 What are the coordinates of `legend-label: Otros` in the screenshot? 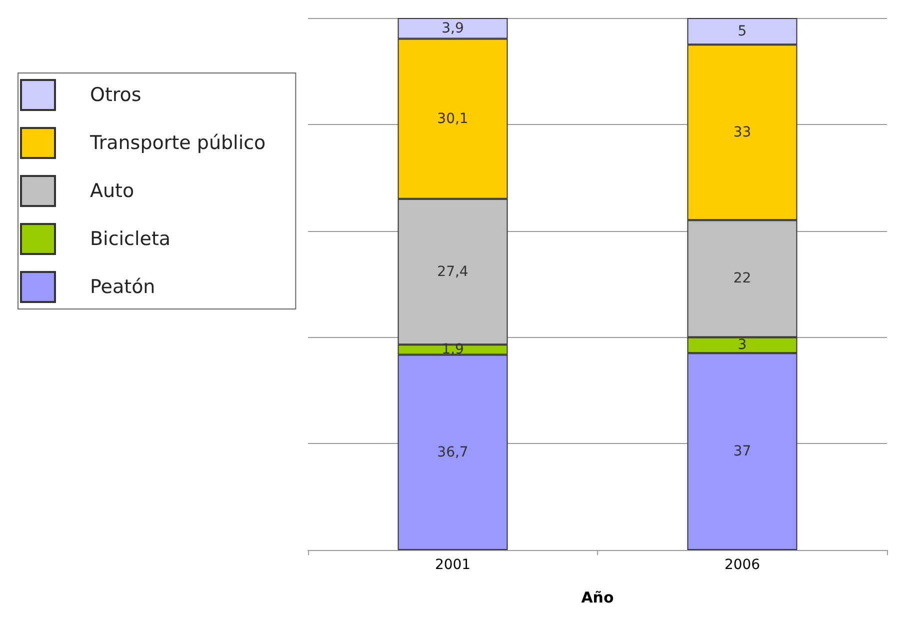 It's located at (116, 95).